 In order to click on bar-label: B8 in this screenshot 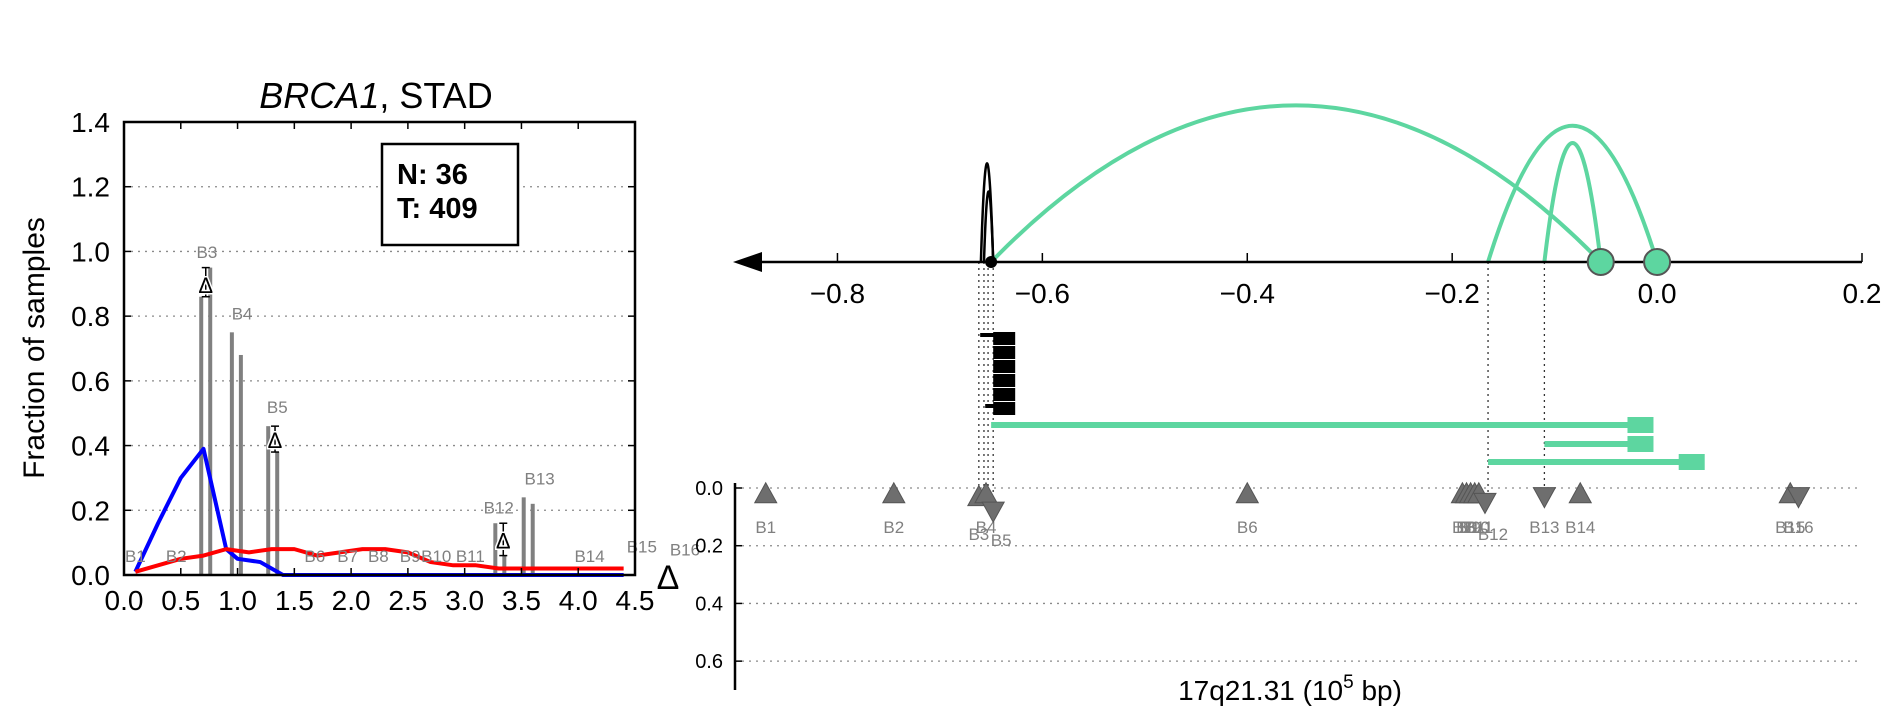, I will do `click(378, 556)`.